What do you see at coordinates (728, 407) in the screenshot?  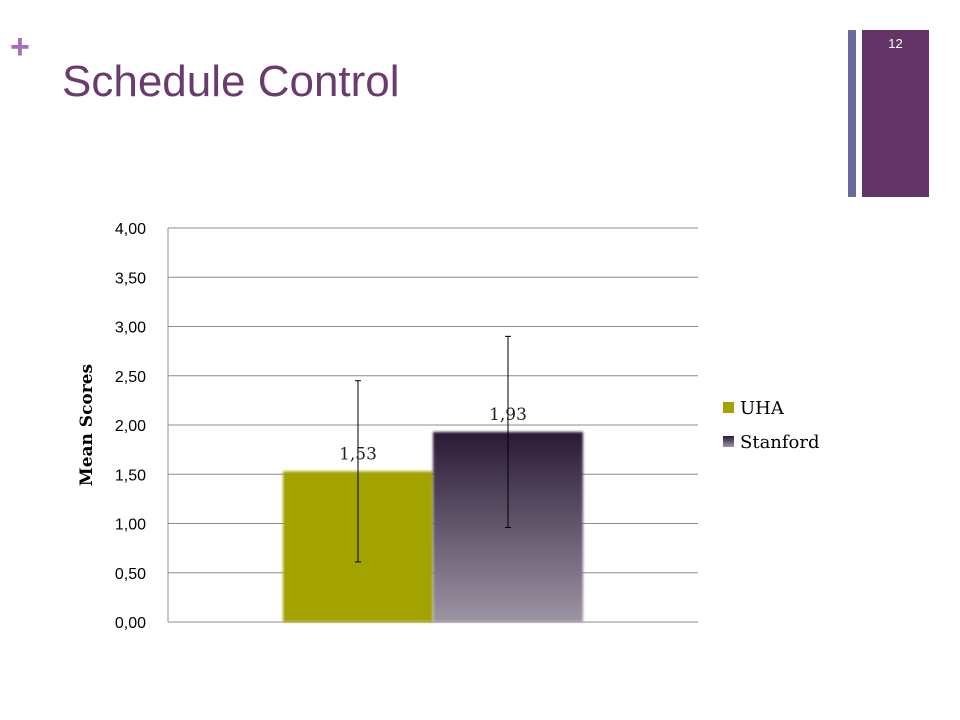 I see `legend-swatch-uha` at bounding box center [728, 407].